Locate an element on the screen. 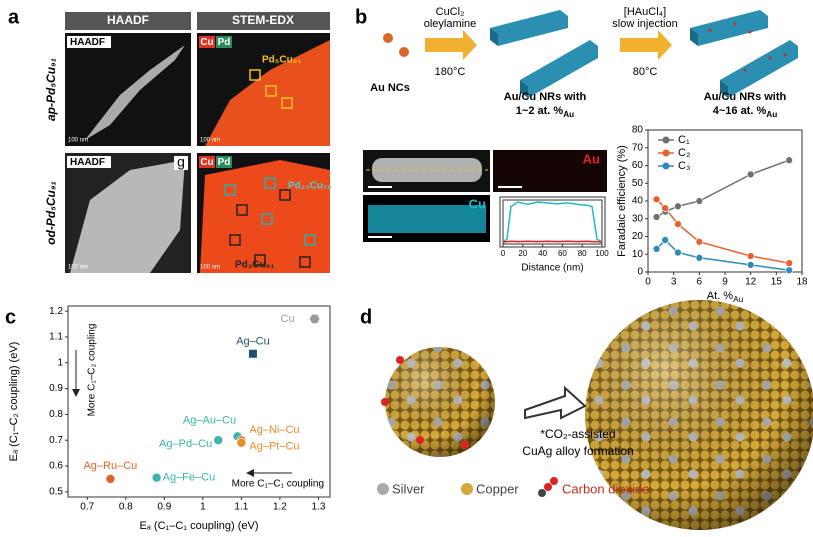 The width and height of the screenshot is (813, 537). x-tick-label: 1.1 is located at coordinates (241, 507).